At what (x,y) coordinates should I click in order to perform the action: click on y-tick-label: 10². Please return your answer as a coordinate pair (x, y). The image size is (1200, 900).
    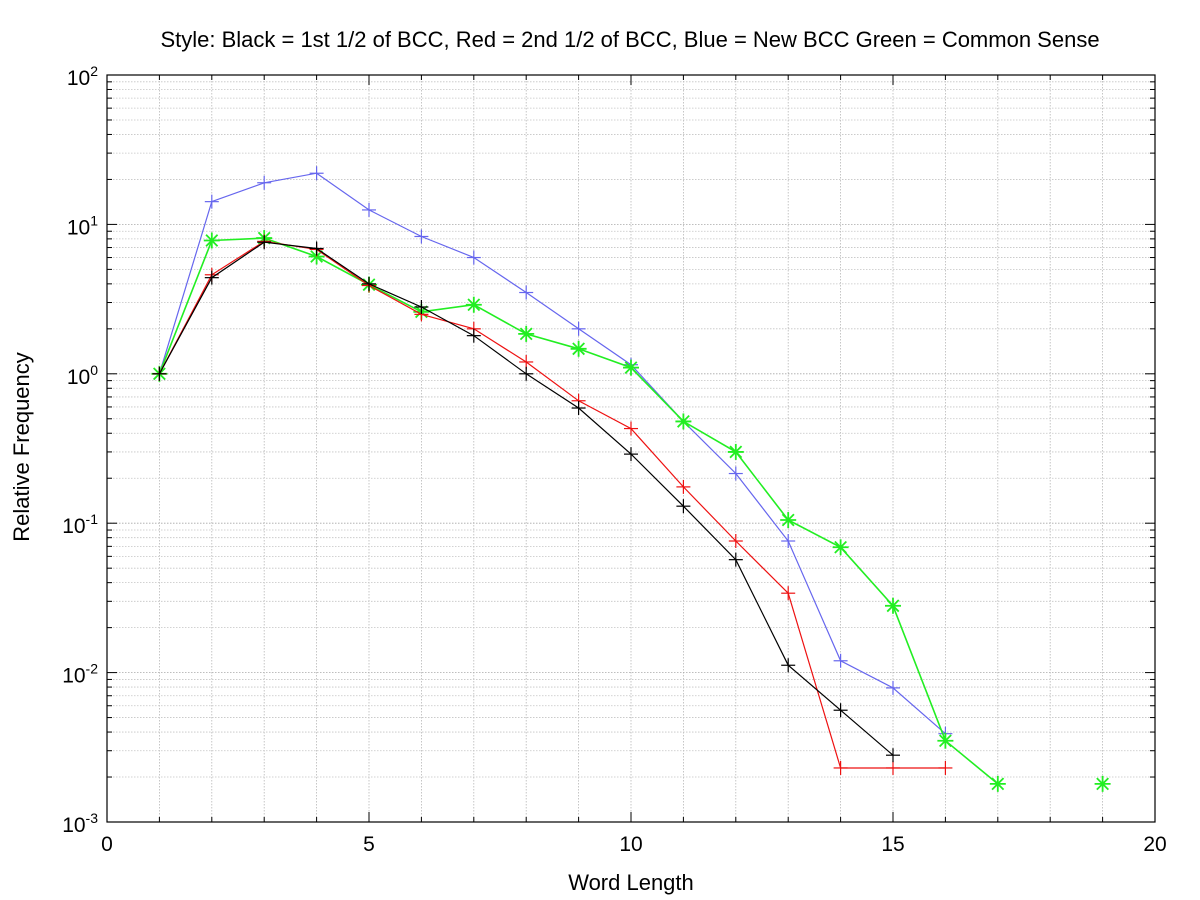
    Looking at the image, I should click on (82, 76).